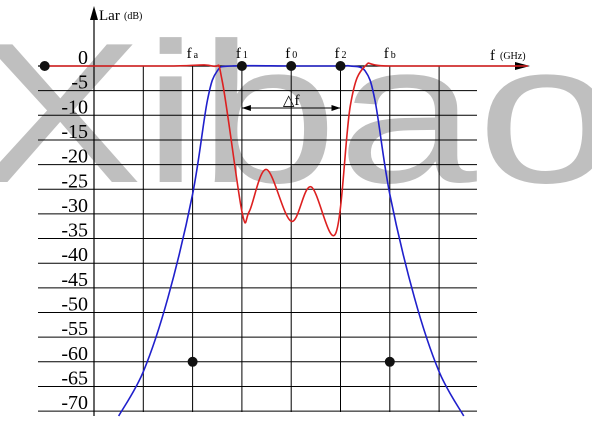 This screenshot has height=432, width=592. I want to click on y-tick-label: -50, so click(74, 305).